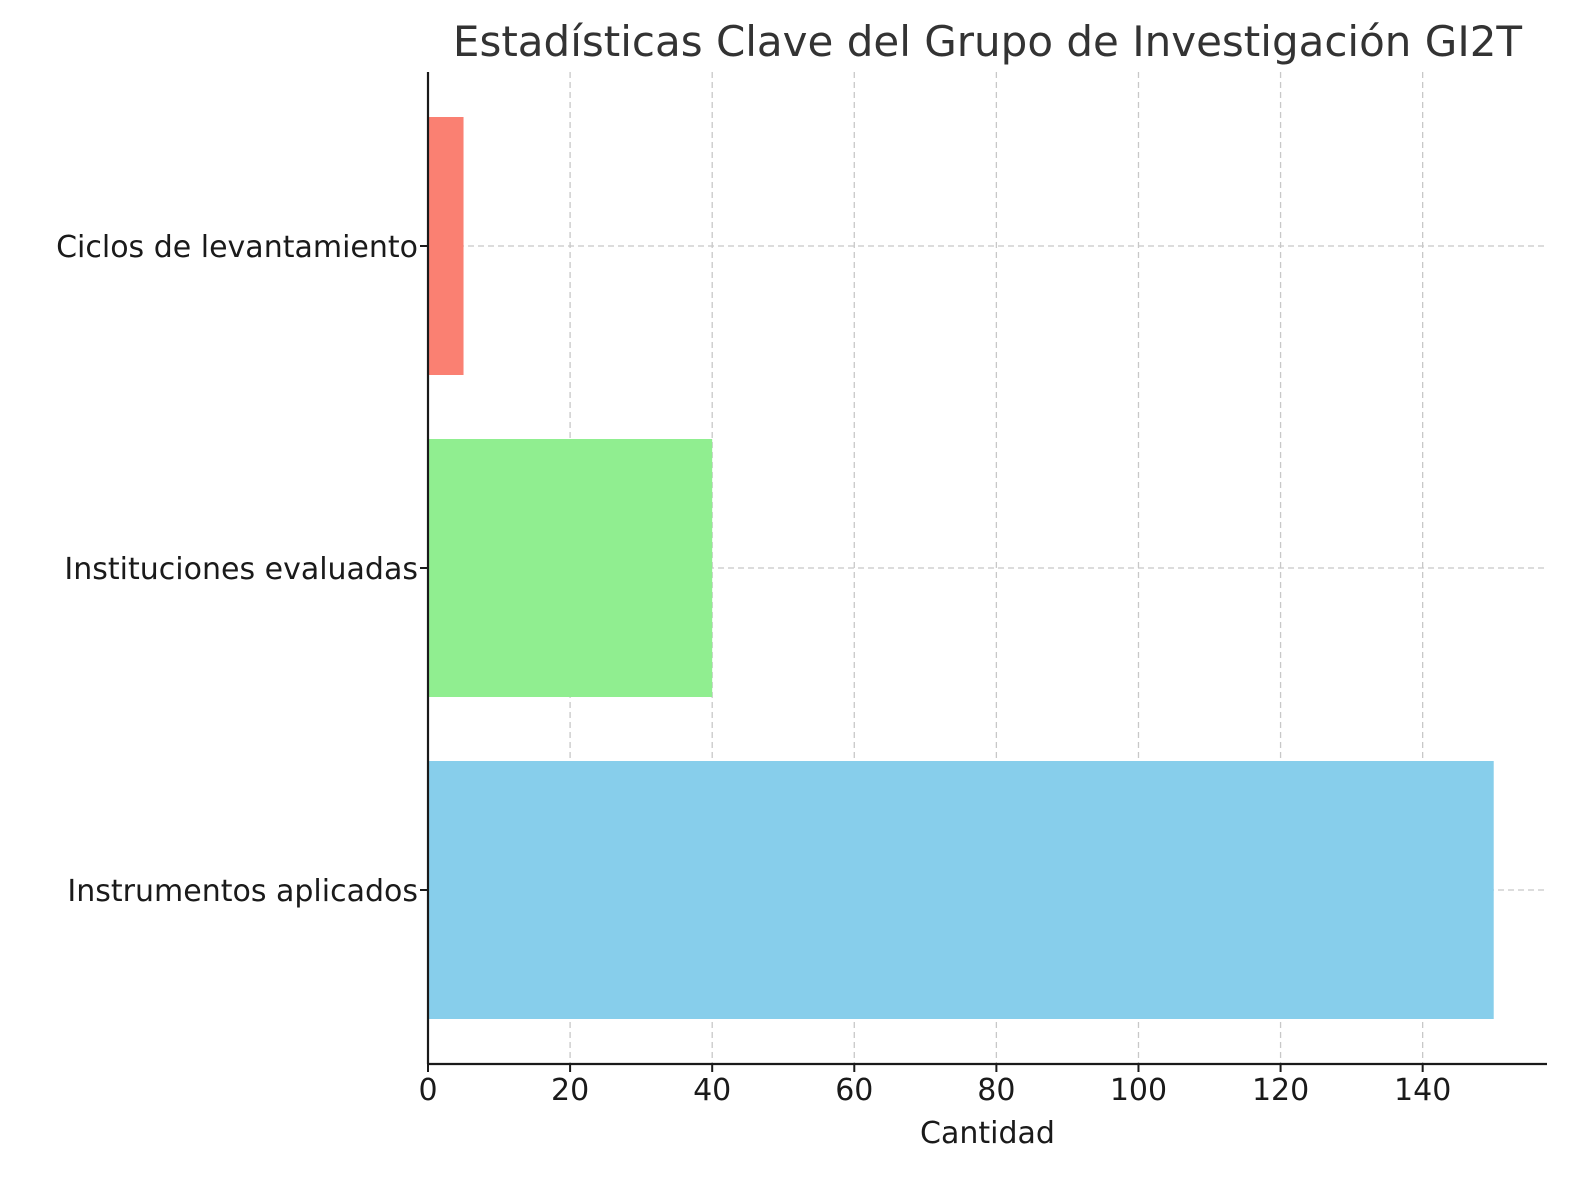 The height and width of the screenshot is (1185, 1582). What do you see at coordinates (996, 1090) in the screenshot?
I see `x-tick-label: 80` at bounding box center [996, 1090].